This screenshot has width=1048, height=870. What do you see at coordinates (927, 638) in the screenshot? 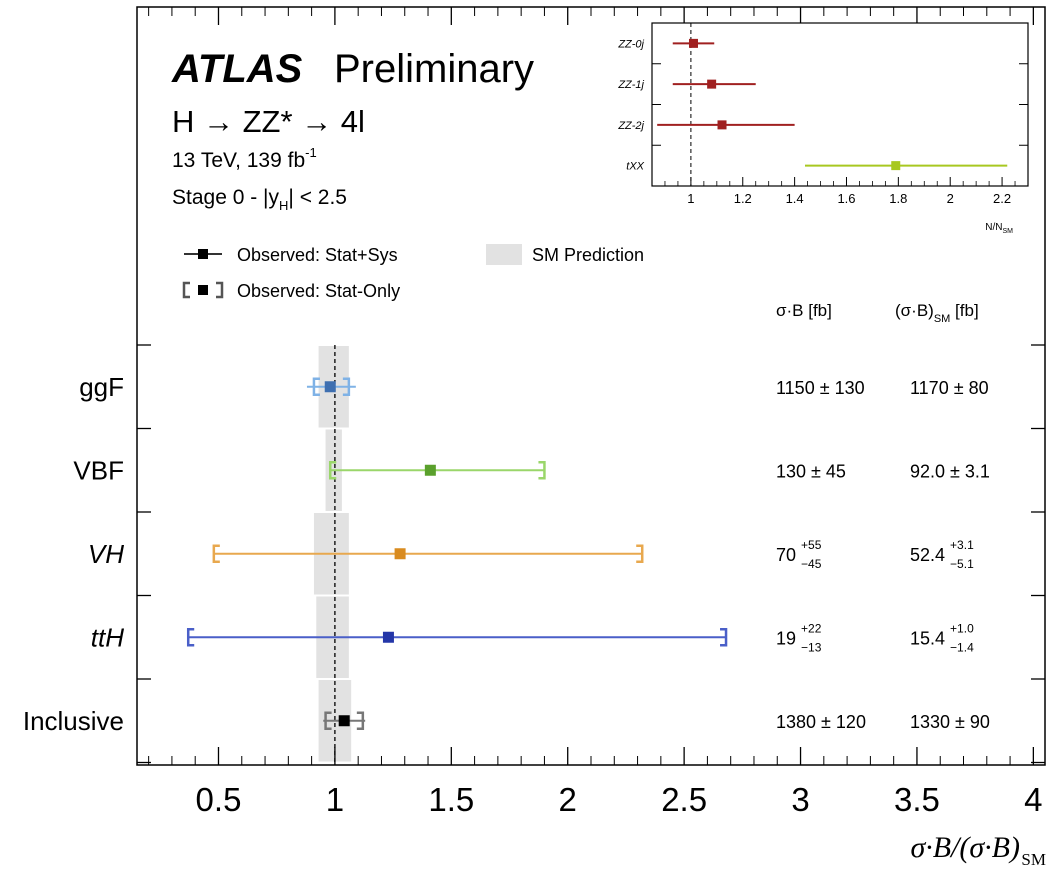
I see `sm-value-tth-central: 15.4` at bounding box center [927, 638].